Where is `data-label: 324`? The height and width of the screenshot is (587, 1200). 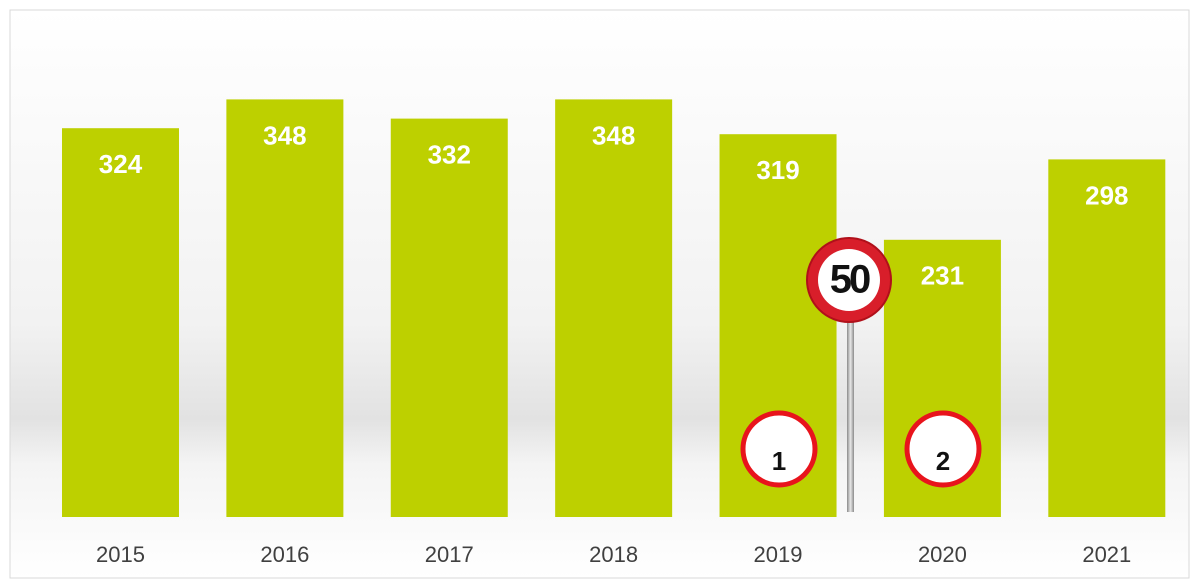
data-label: 324 is located at coordinates (121, 164).